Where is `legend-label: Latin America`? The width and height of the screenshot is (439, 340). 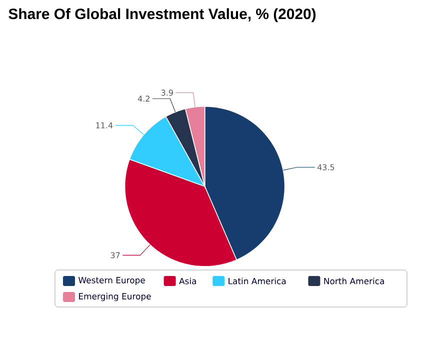 legend-label: Latin America is located at coordinates (257, 281).